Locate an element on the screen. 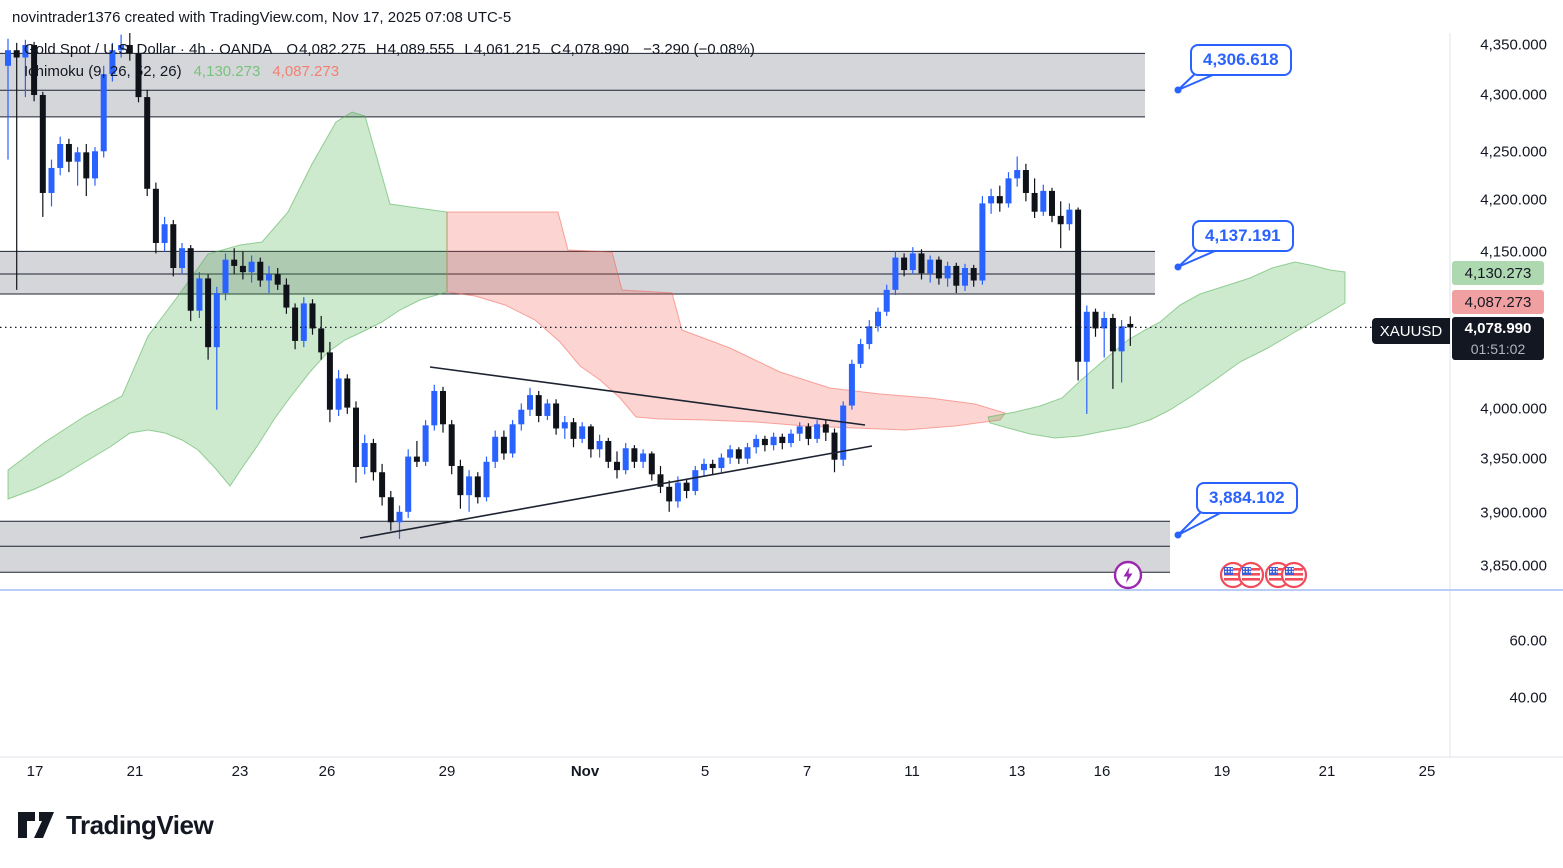  price-axis-label: 4,300.000 is located at coordinates (1513, 95).